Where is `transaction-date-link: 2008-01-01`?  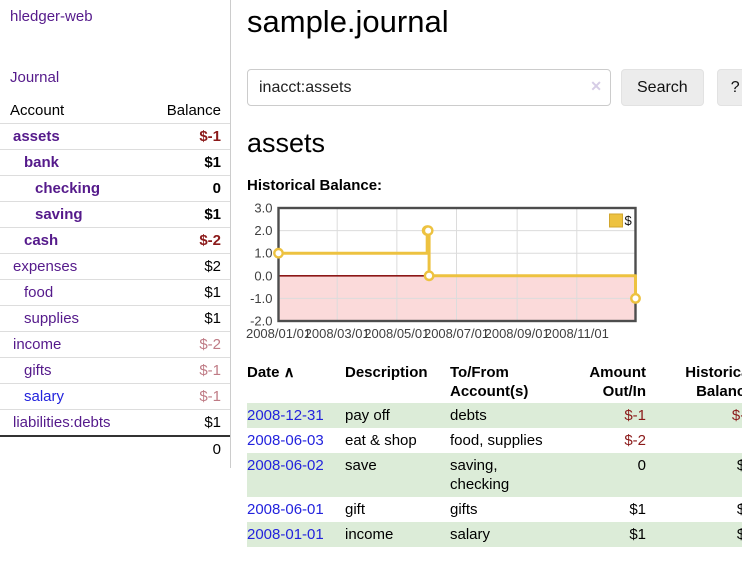 transaction-date-link: 2008-01-01 is located at coordinates (285, 534).